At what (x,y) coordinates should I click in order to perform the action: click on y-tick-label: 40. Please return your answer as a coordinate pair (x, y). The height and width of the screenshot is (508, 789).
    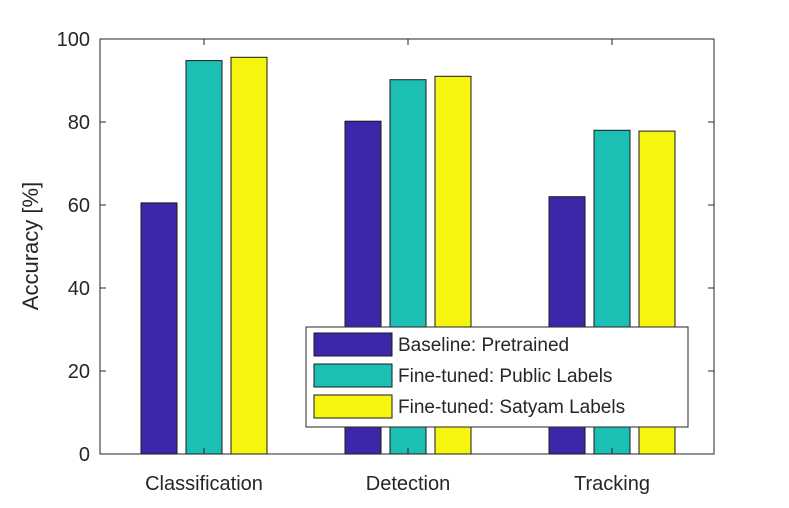
    Looking at the image, I should click on (79, 289).